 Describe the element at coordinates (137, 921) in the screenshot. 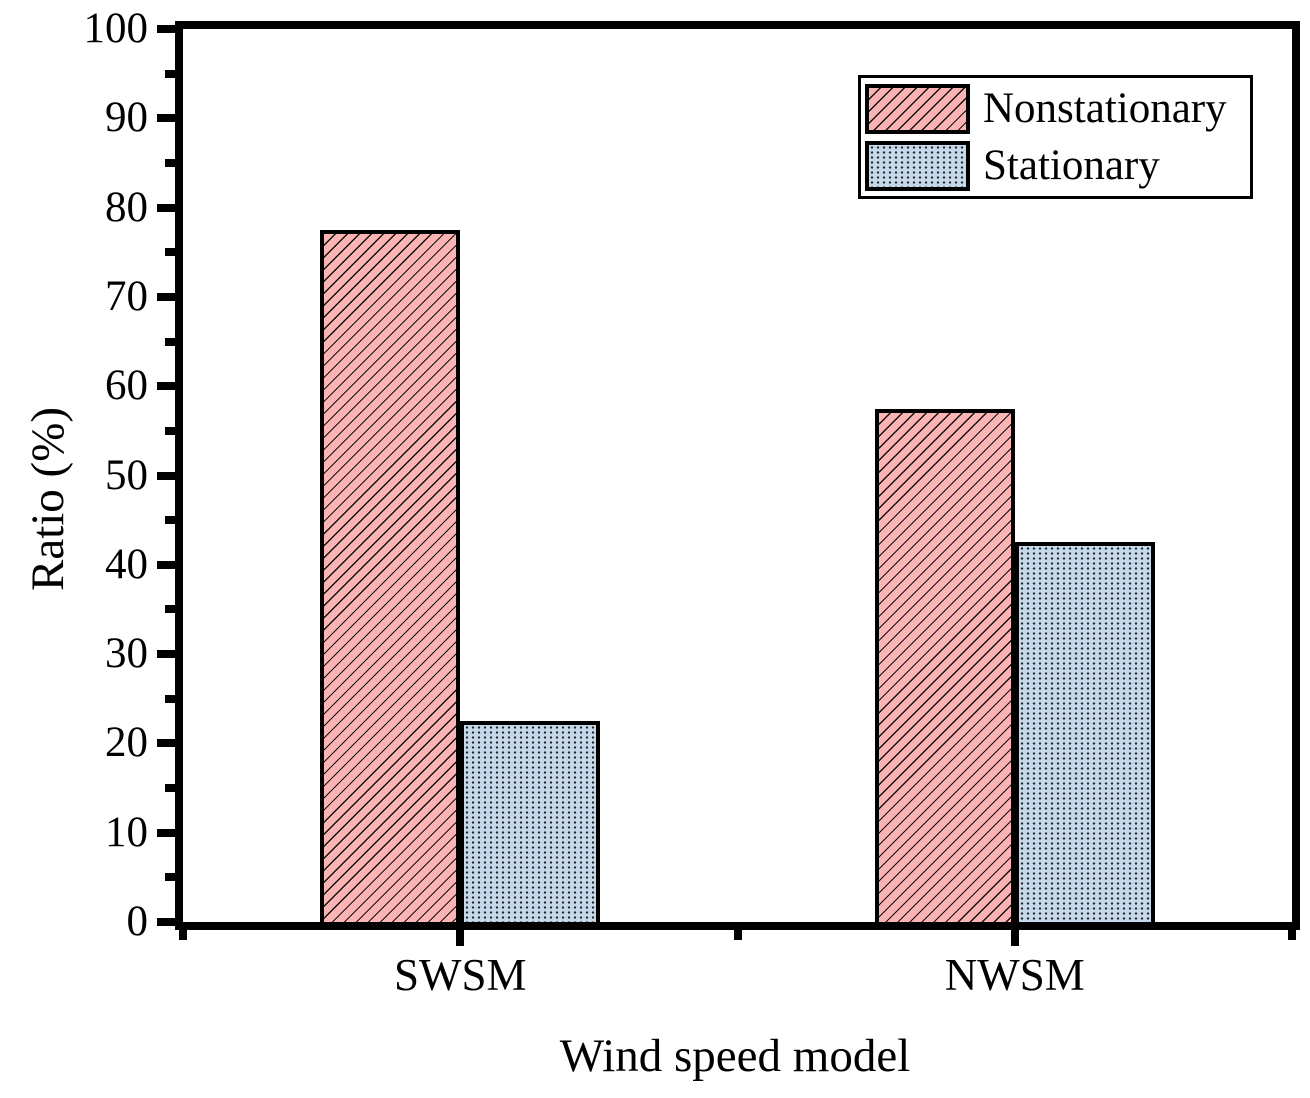

I see `y-tick-label: 0` at that location.